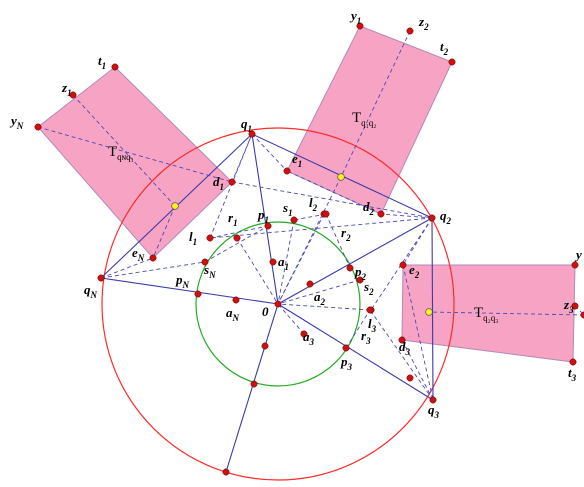 Image resolution: width=584 pixels, height=487 pixels. Describe the element at coordinates (265, 346) in the screenshot. I see `point-gL` at that location.